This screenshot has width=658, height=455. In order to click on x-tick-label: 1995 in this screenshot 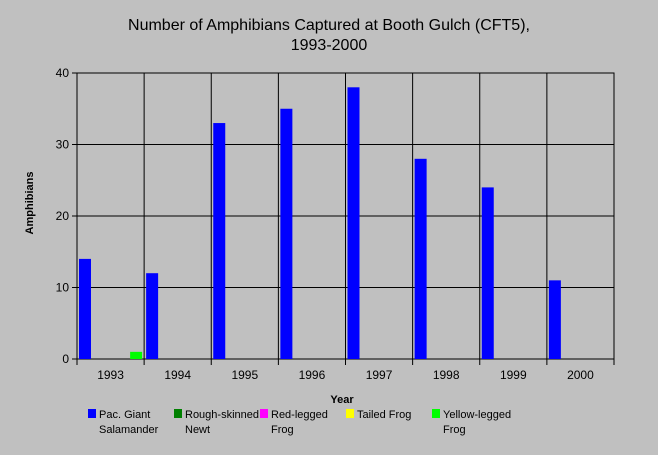, I will do `click(244, 375)`.